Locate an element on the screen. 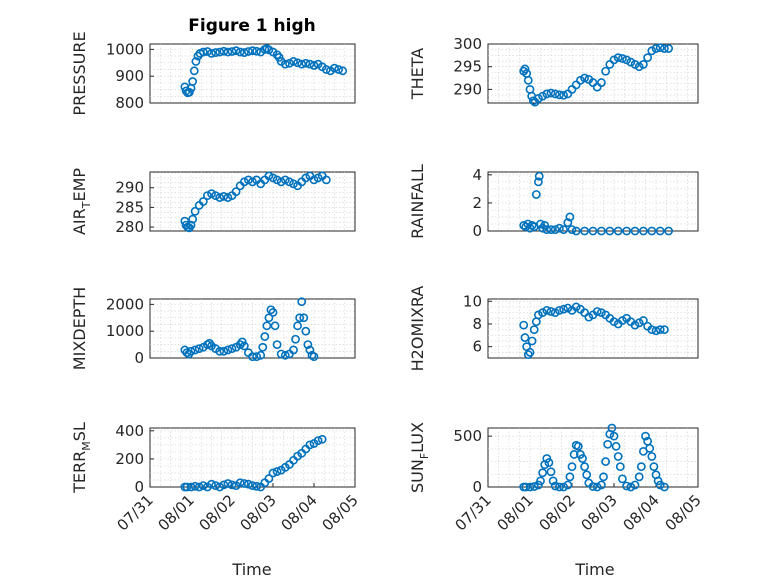 The height and width of the screenshot is (583, 778). y-tick-label: 0 is located at coordinates (477, 231).